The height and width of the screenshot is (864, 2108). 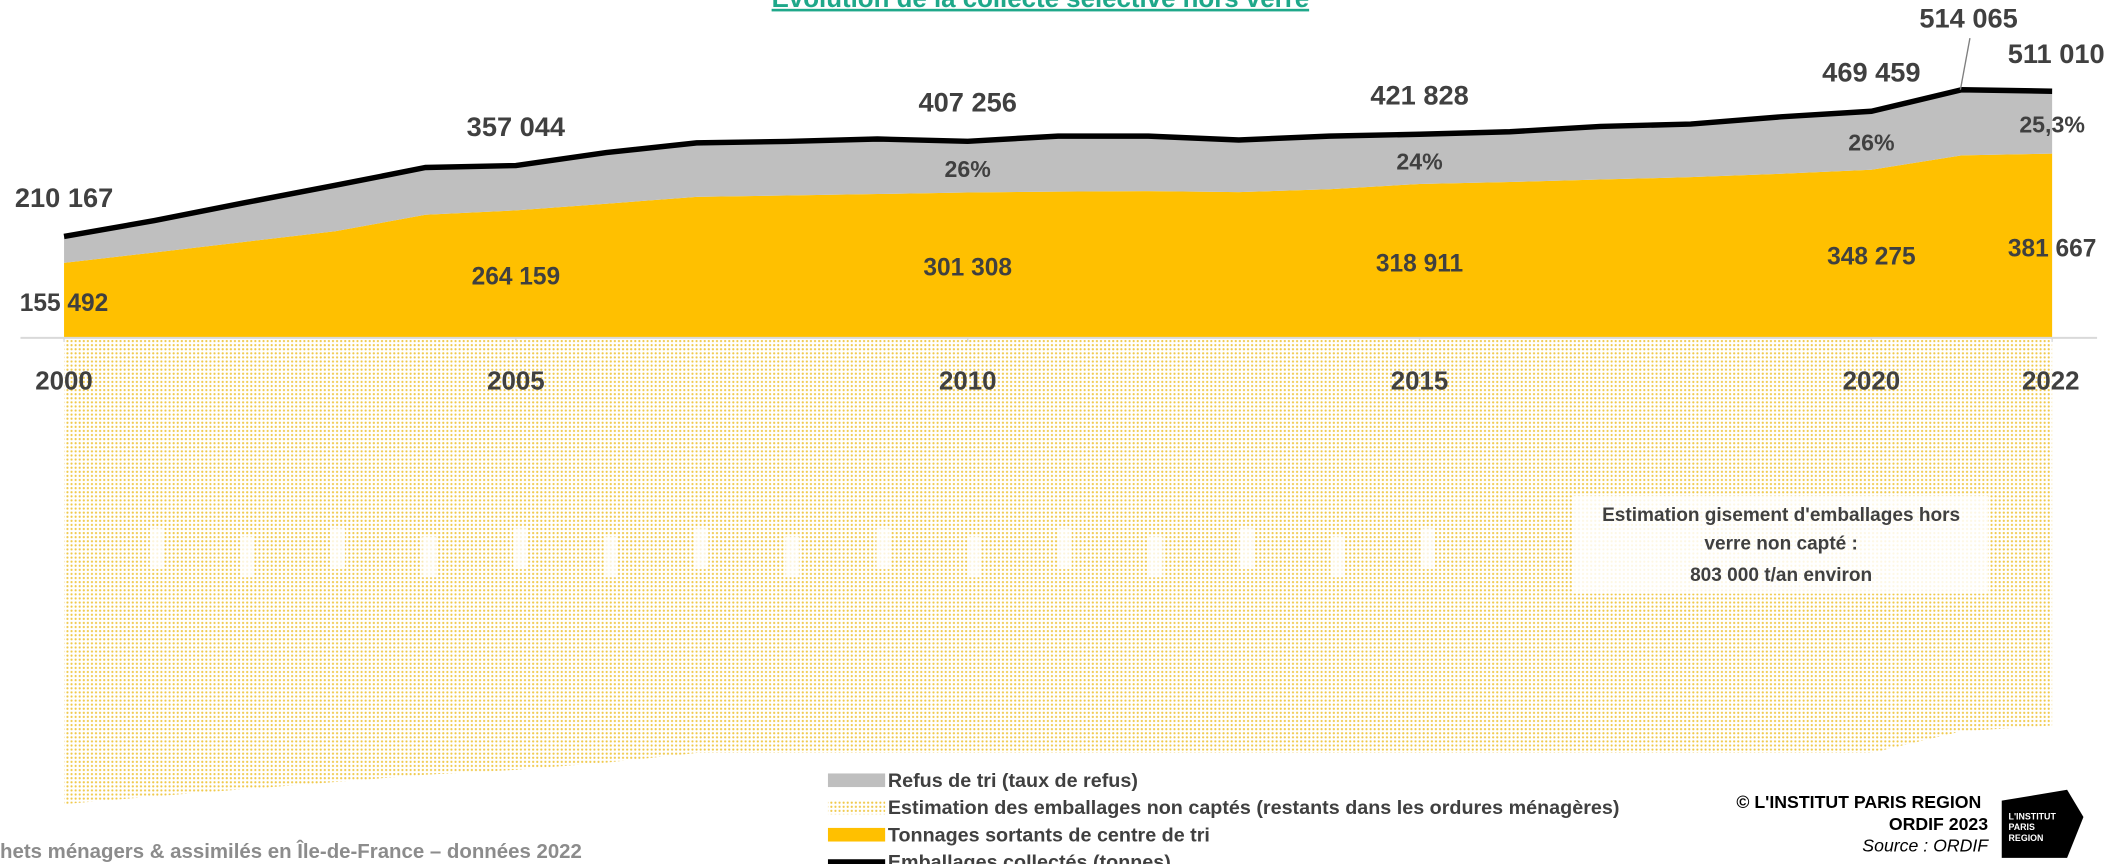 I want to click on data-label: 348 275, so click(x=1871, y=256).